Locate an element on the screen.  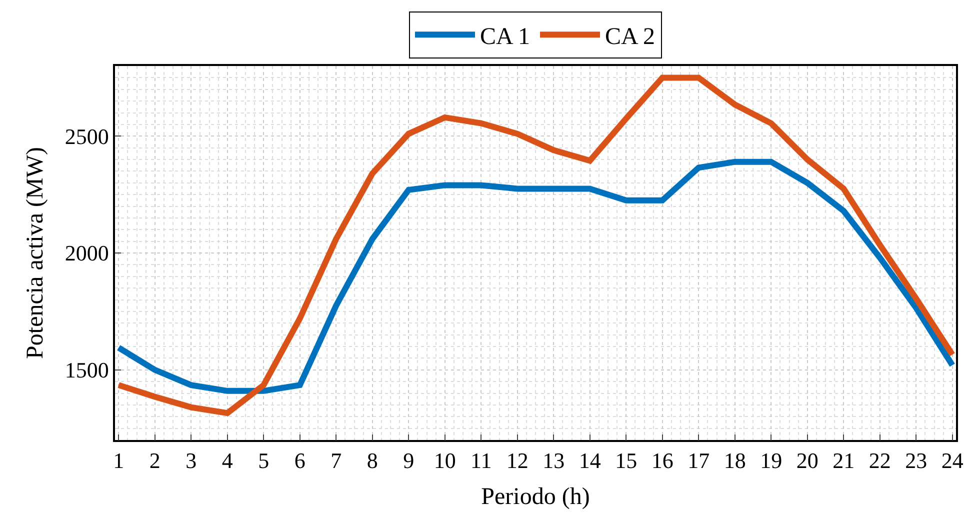
x-tick-label: 21 is located at coordinates (843, 461).